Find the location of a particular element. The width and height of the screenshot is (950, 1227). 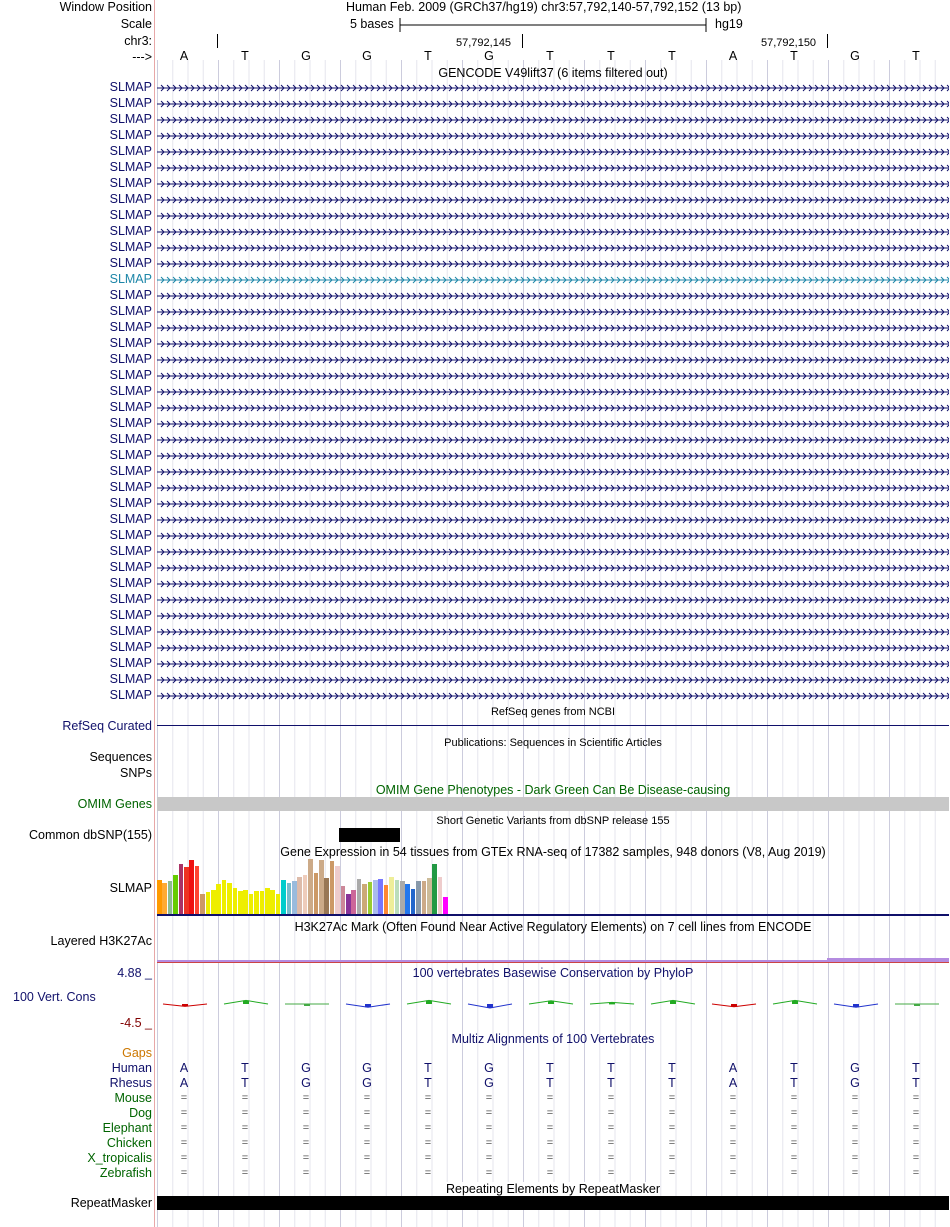

multiz-species-label: Dog is located at coordinates (140, 1113).